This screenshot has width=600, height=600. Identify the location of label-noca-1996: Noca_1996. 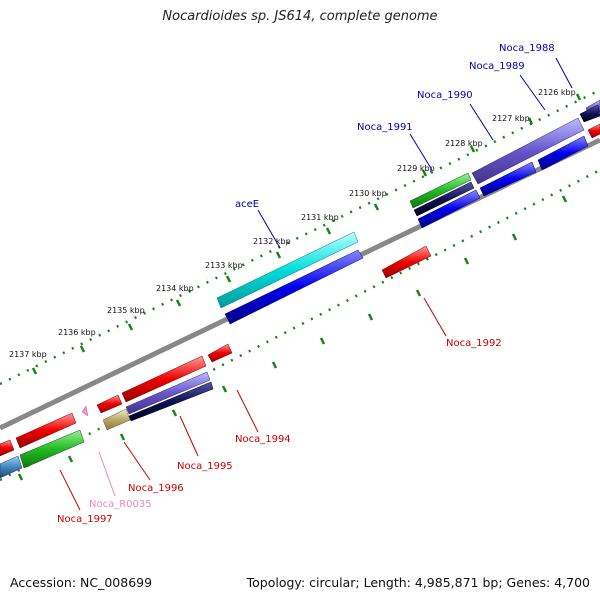
(156, 488).